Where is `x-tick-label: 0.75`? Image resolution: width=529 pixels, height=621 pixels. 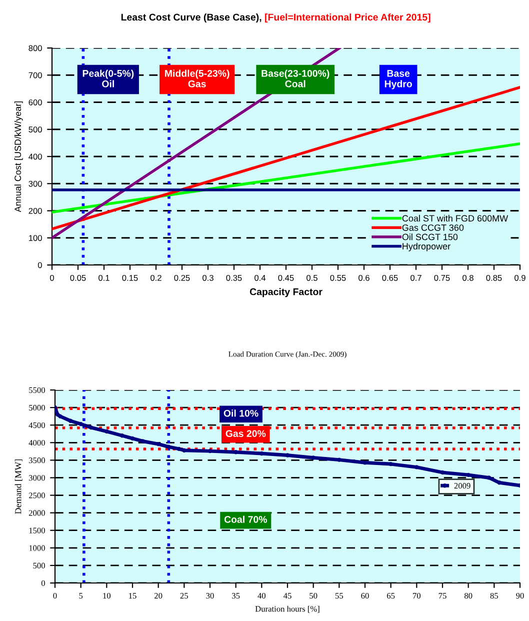 x-tick-label: 0.75 is located at coordinates (442, 277).